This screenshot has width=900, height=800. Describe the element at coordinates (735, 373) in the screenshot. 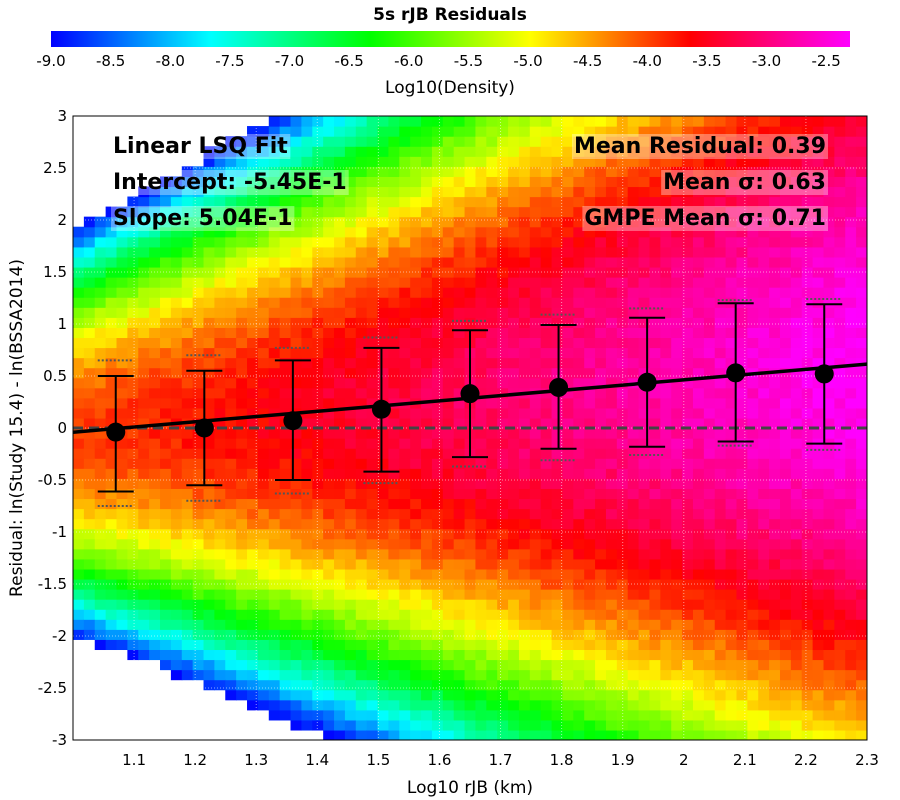

I see `error-bar` at that location.